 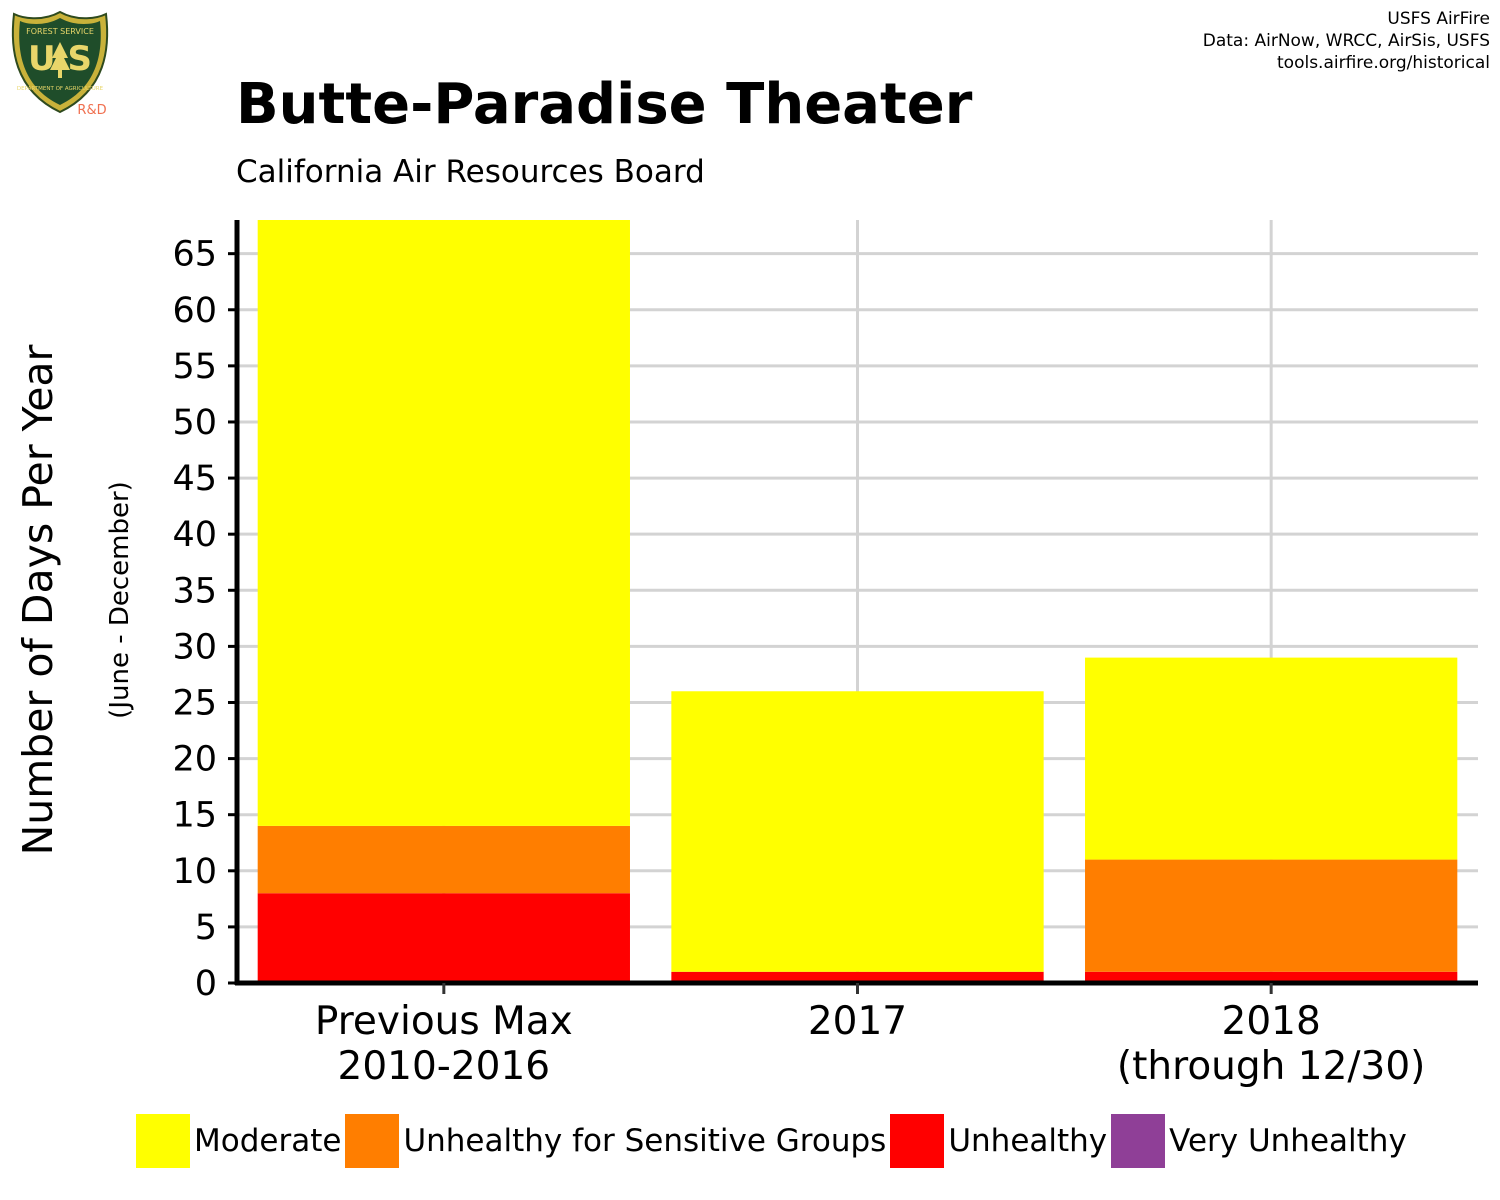 What do you see at coordinates (194, 311) in the screenshot?
I see `y-tick-label: 60` at bounding box center [194, 311].